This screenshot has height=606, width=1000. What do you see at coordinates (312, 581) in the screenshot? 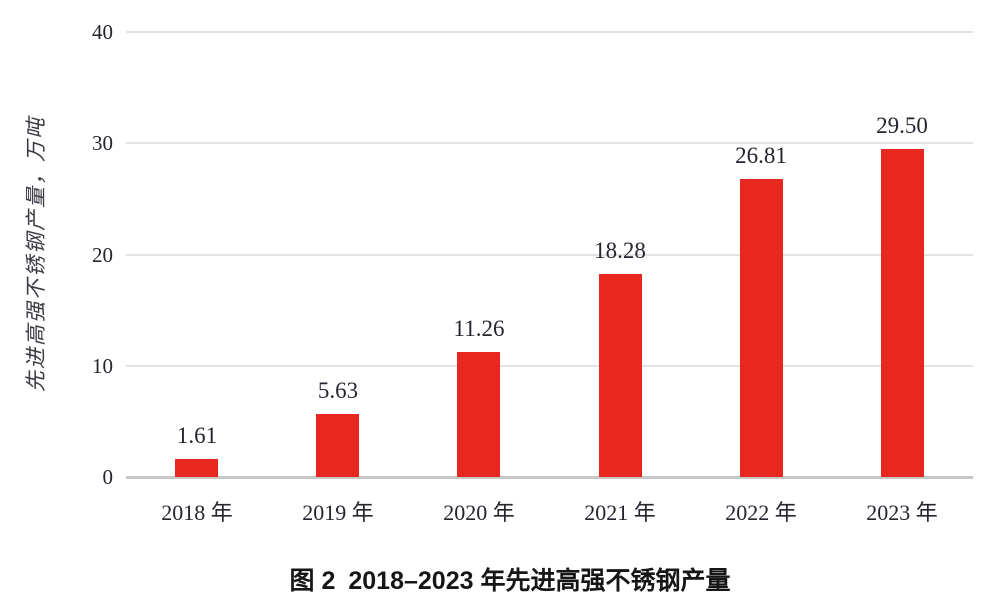
I see `figure-label: 图 2` at bounding box center [312, 581].